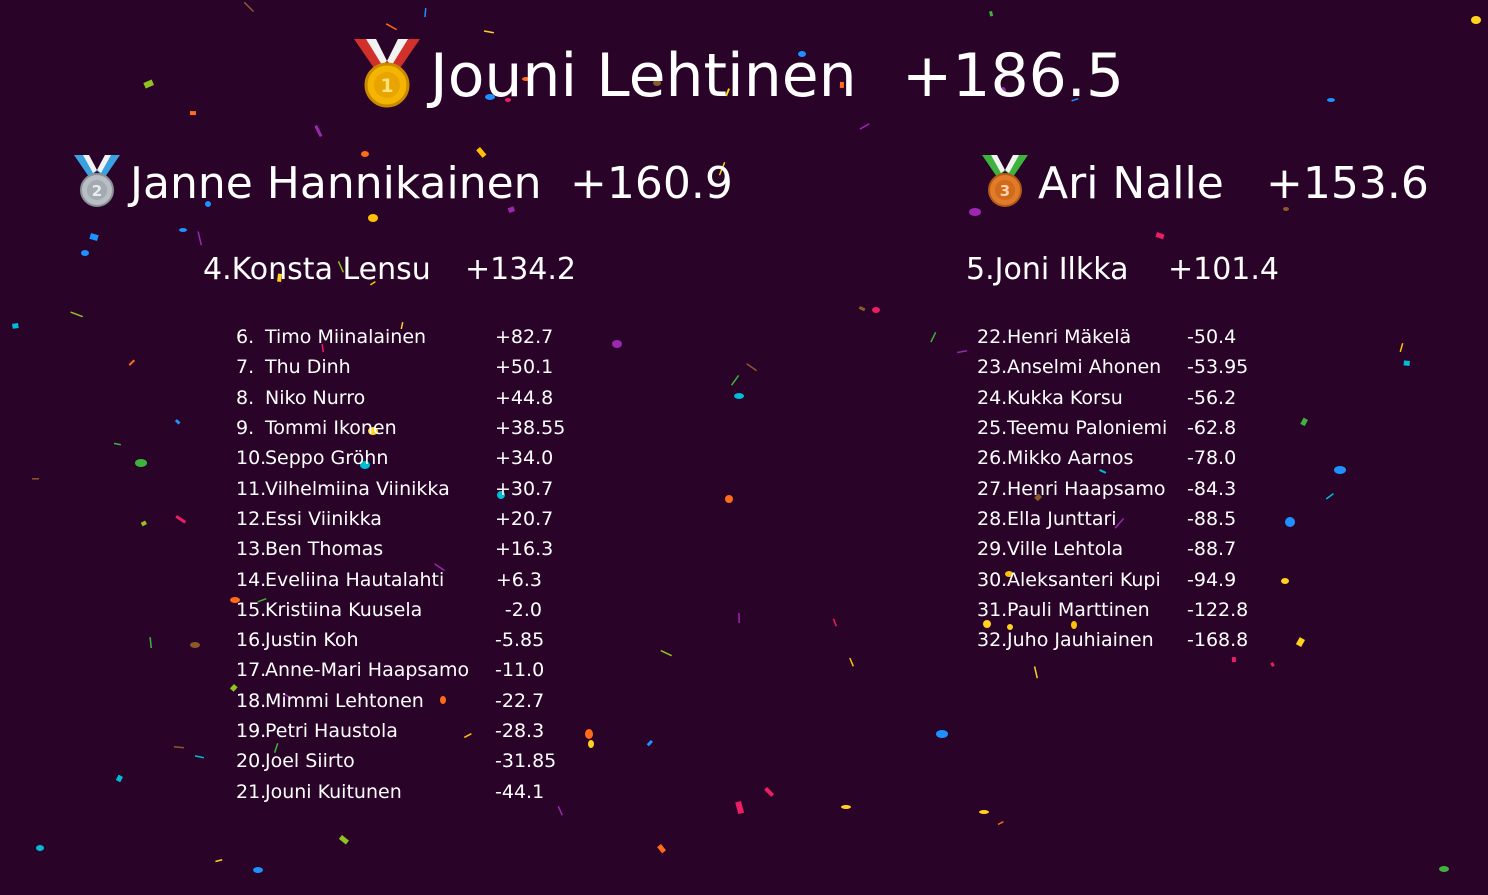 This screenshot has width=1488, height=895. Describe the element at coordinates (251, 609) in the screenshot. I see `list-item-rank: 15.` at that location.